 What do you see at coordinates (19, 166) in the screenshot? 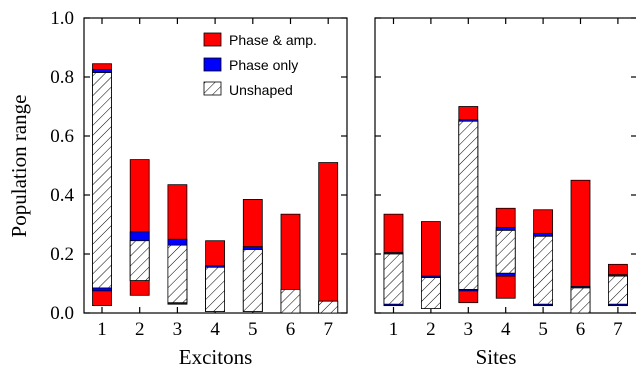
I see `y-axis-title: Population range` at bounding box center [19, 166].